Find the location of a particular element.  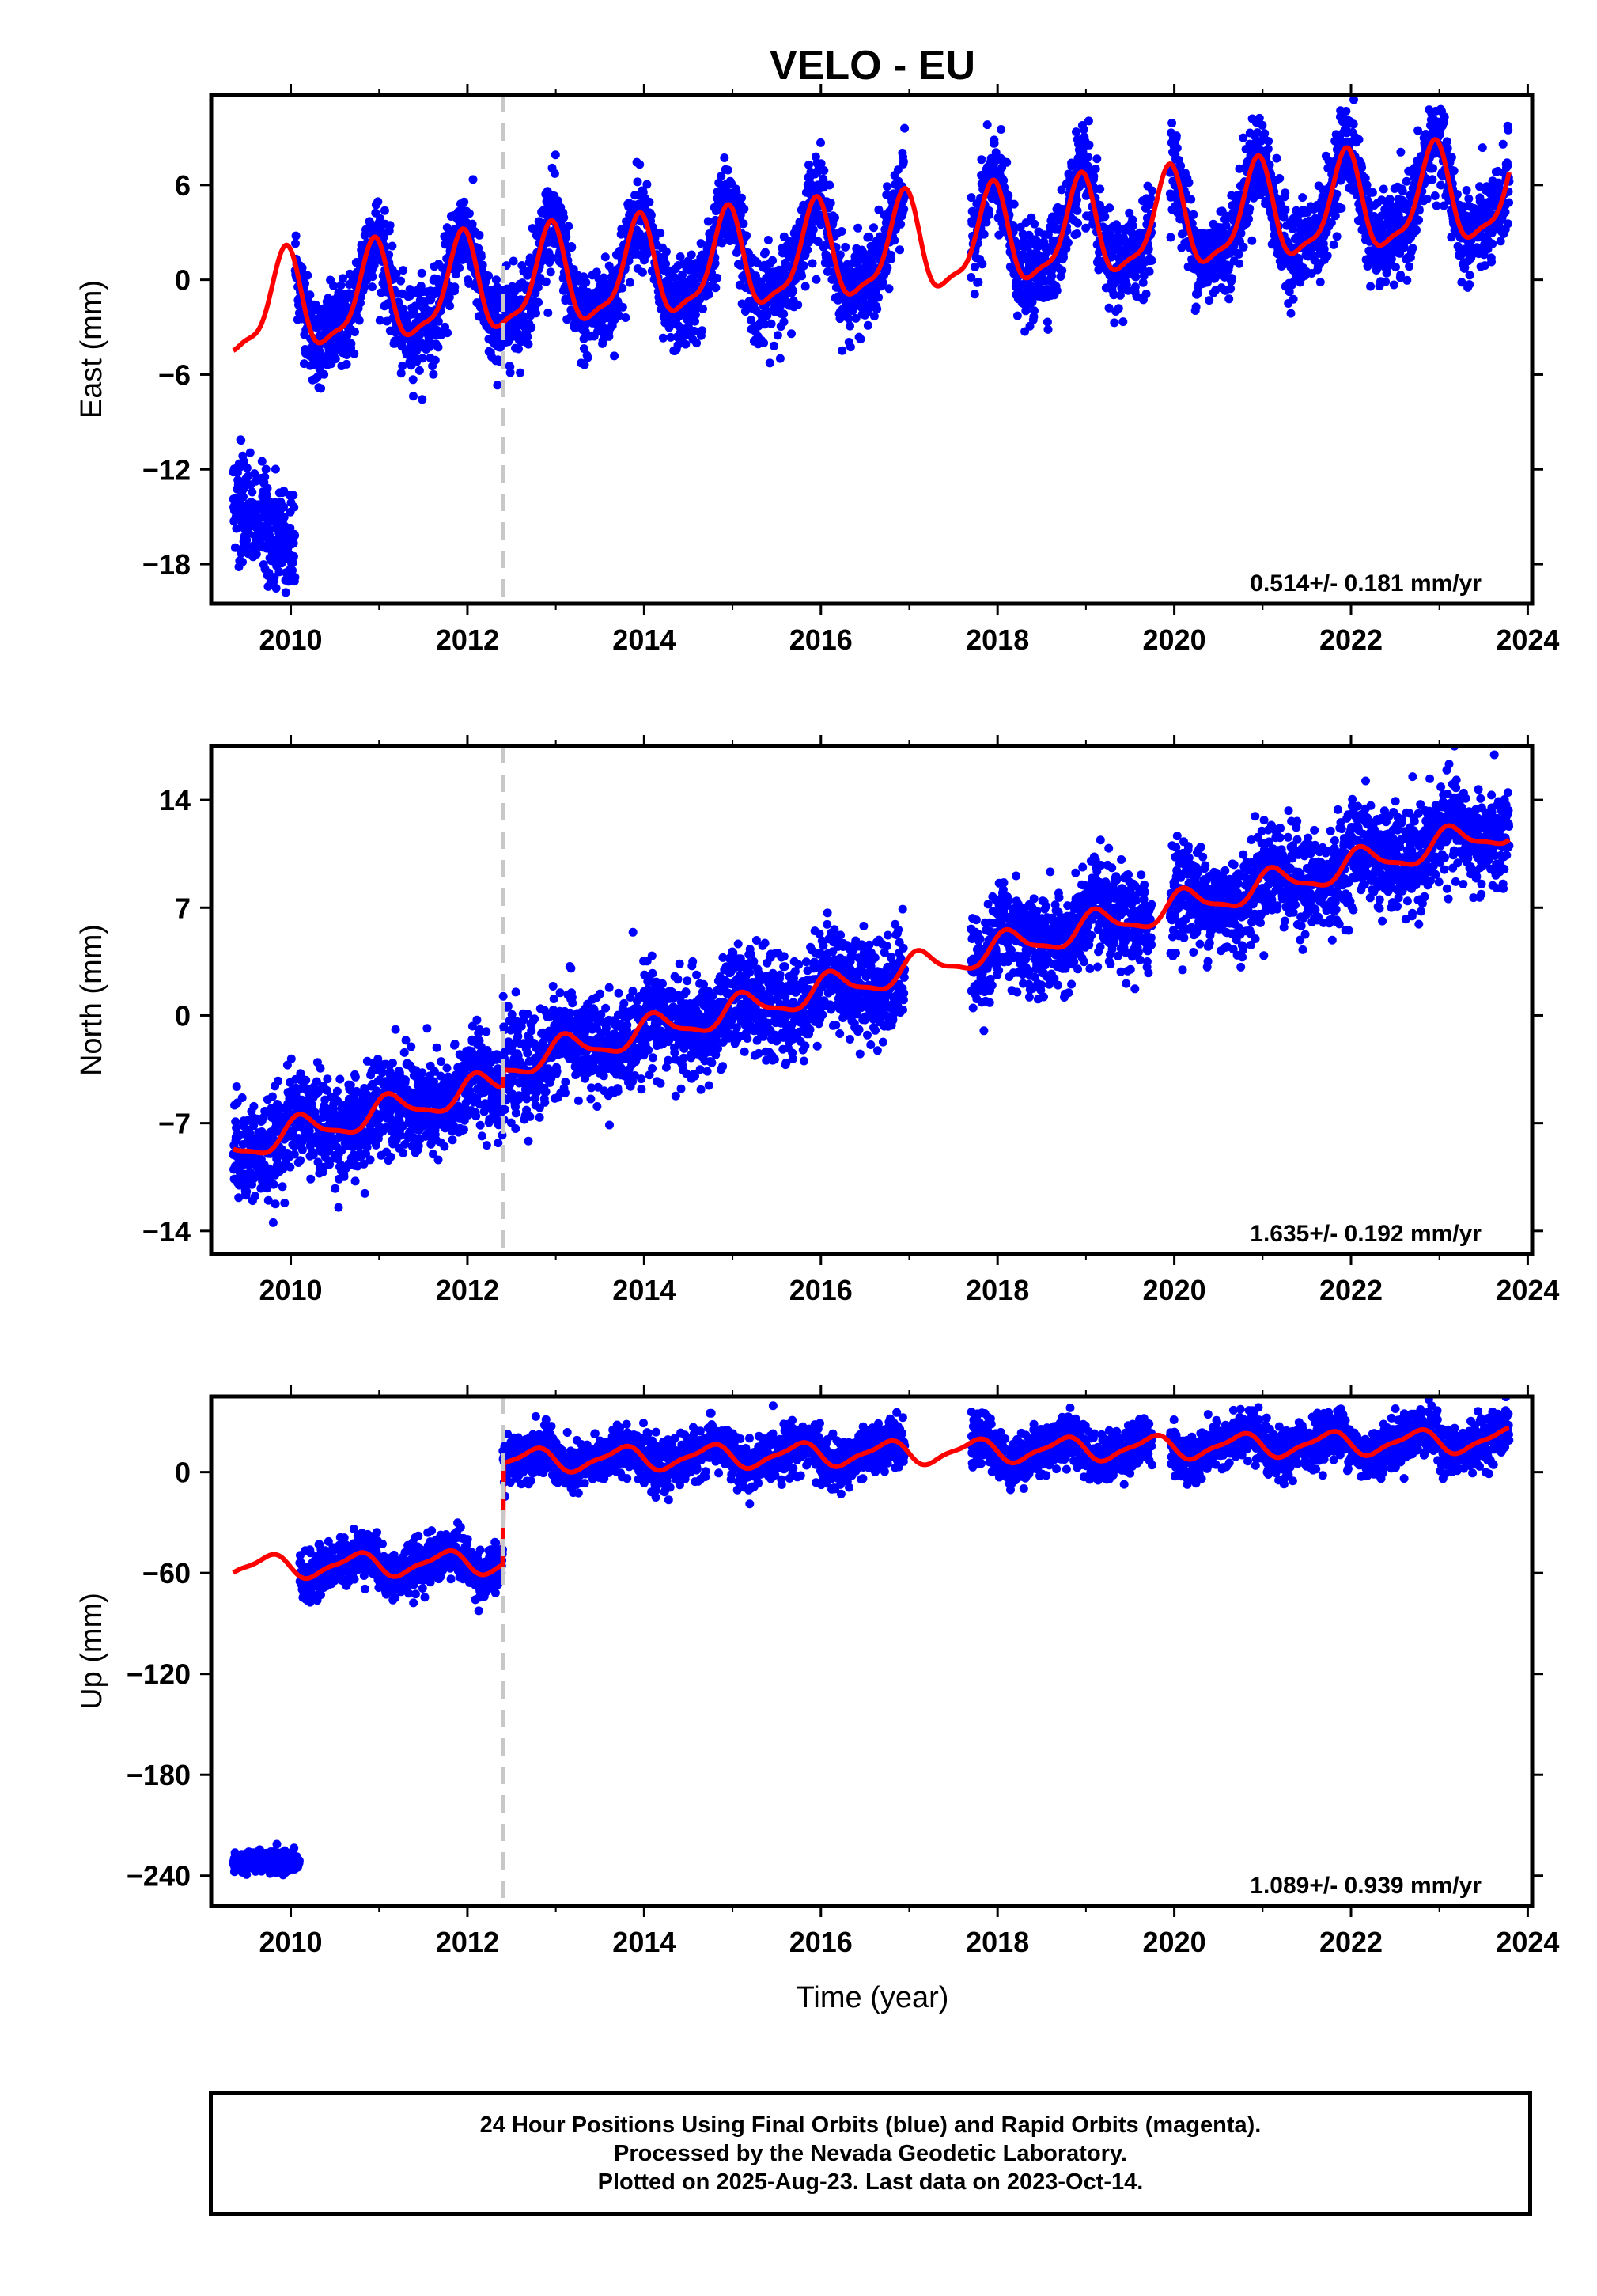

y-axis-label: East (mm) is located at coordinates (91, 349).